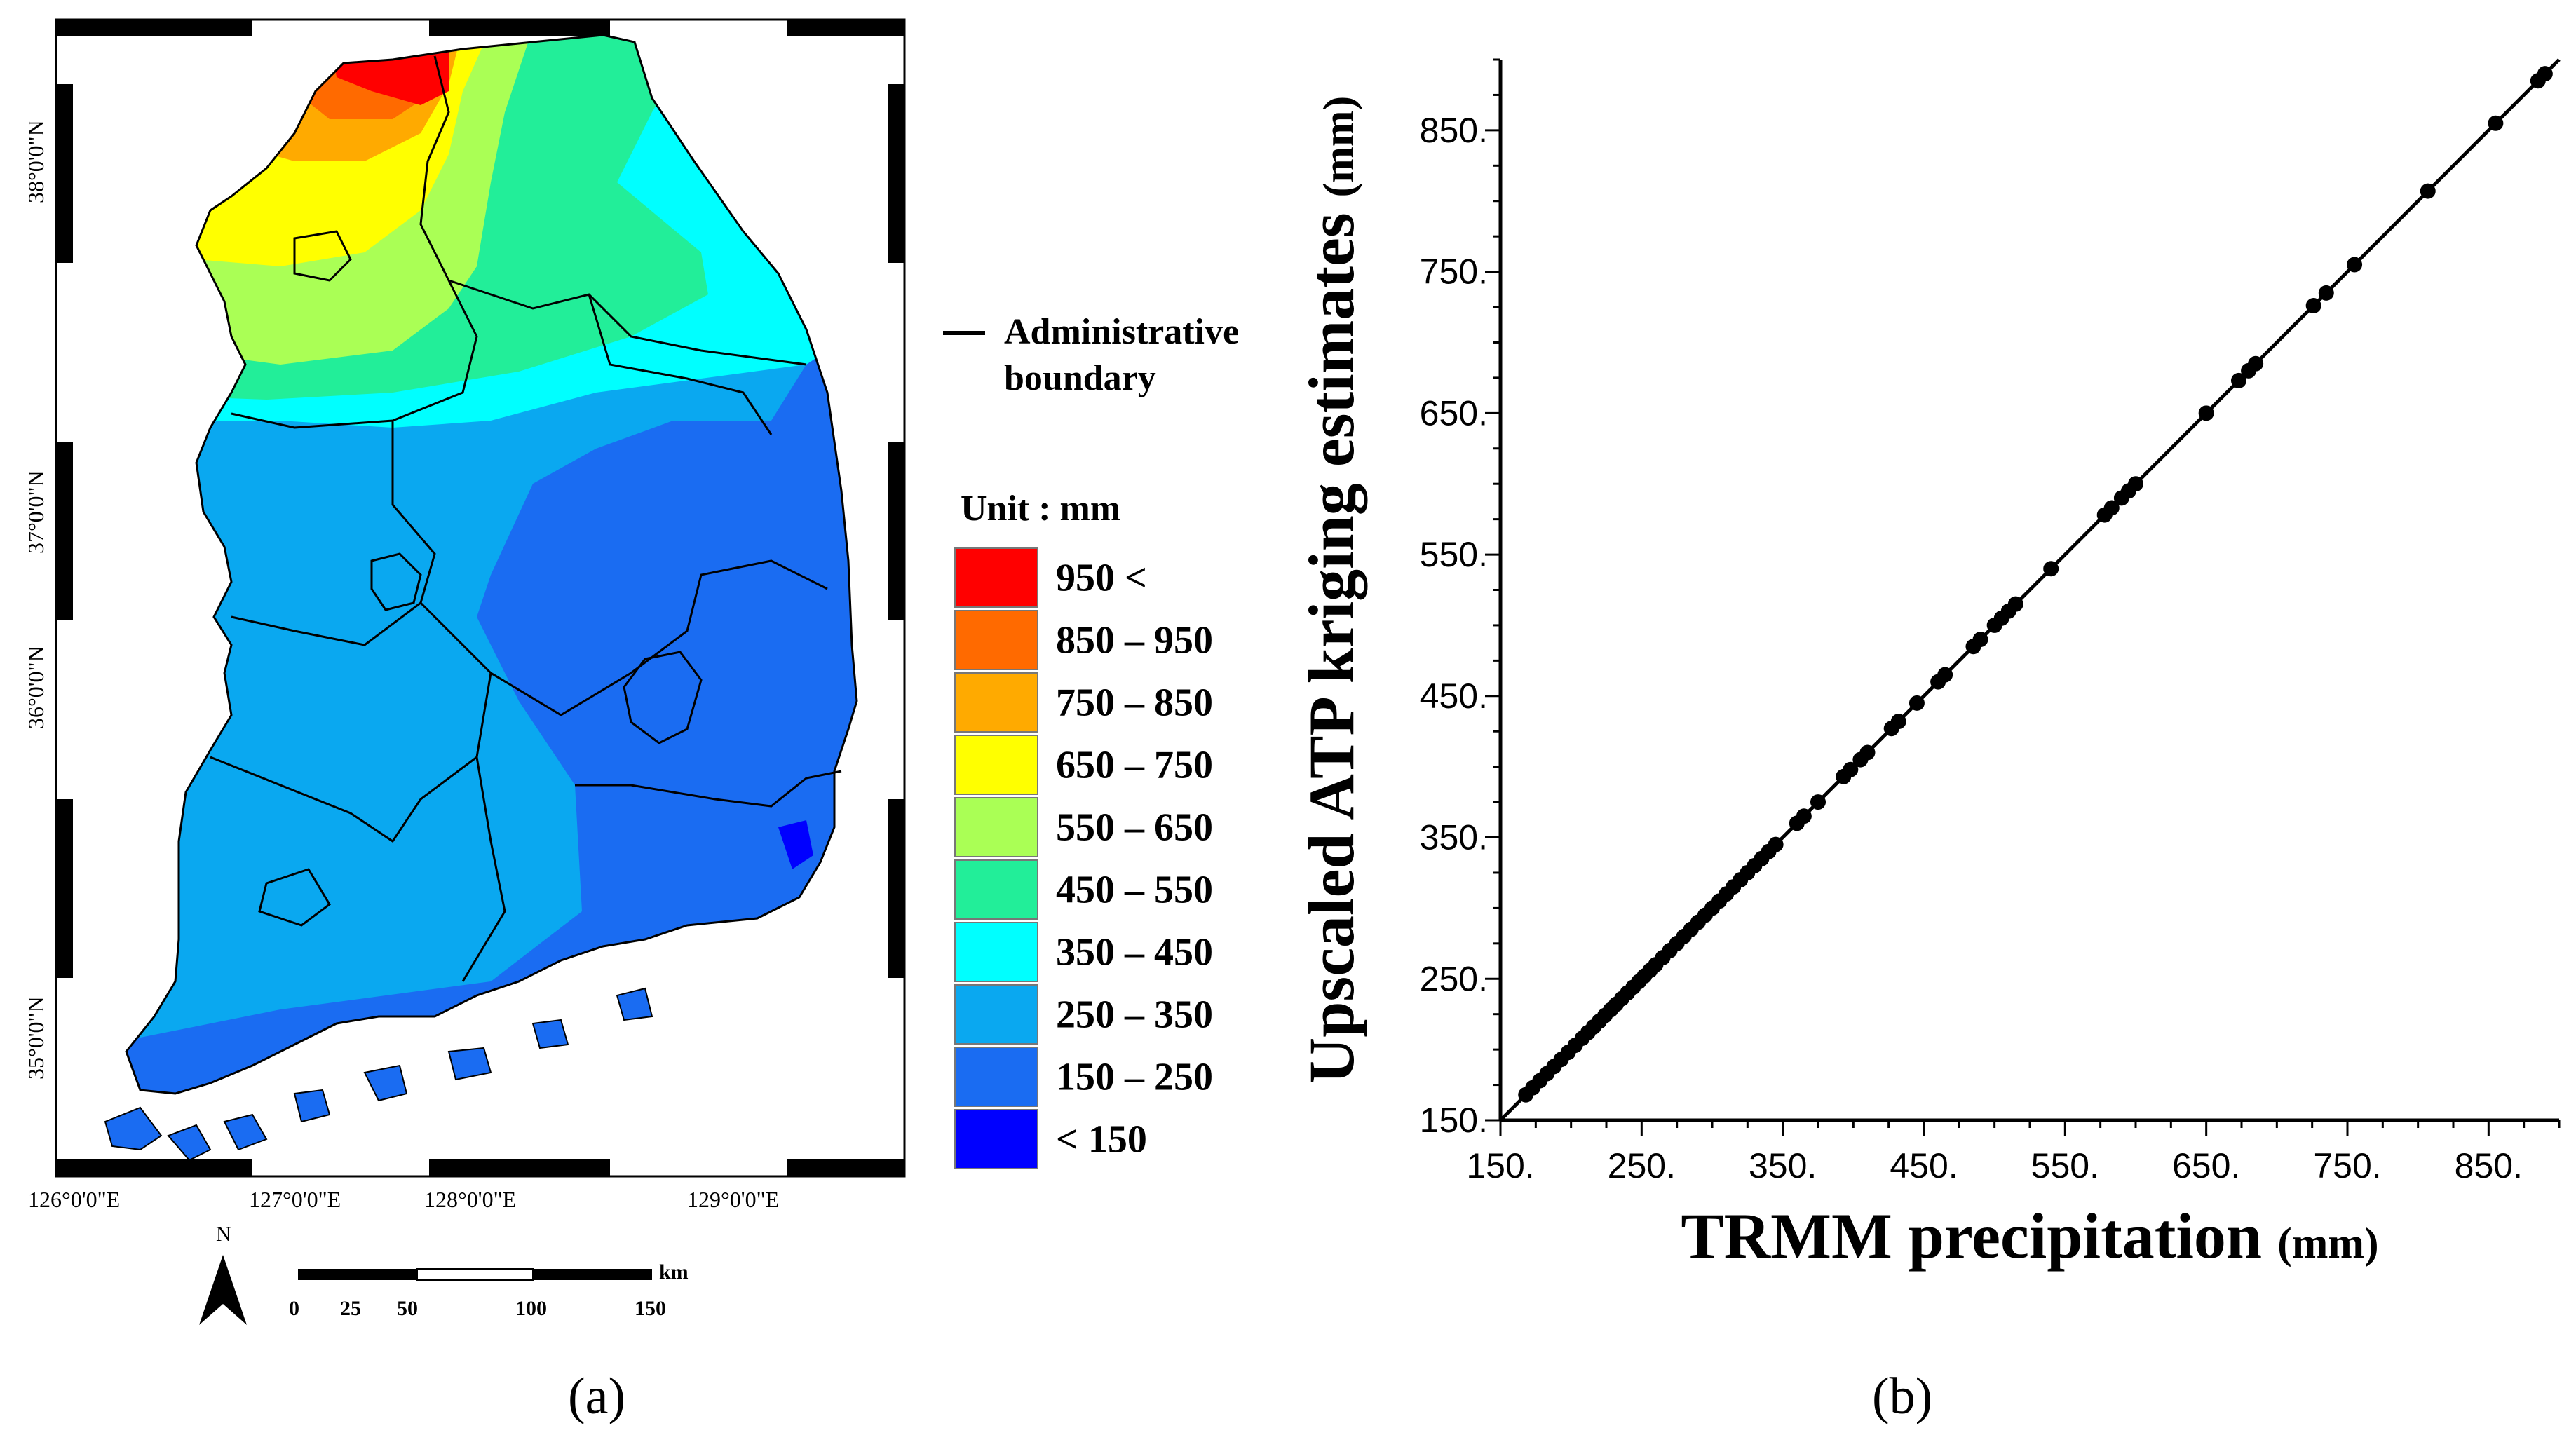 This screenshot has height=1442, width=2576. Describe the element at coordinates (1134, 889) in the screenshot. I see `legend-label: 450 – 550` at that location.